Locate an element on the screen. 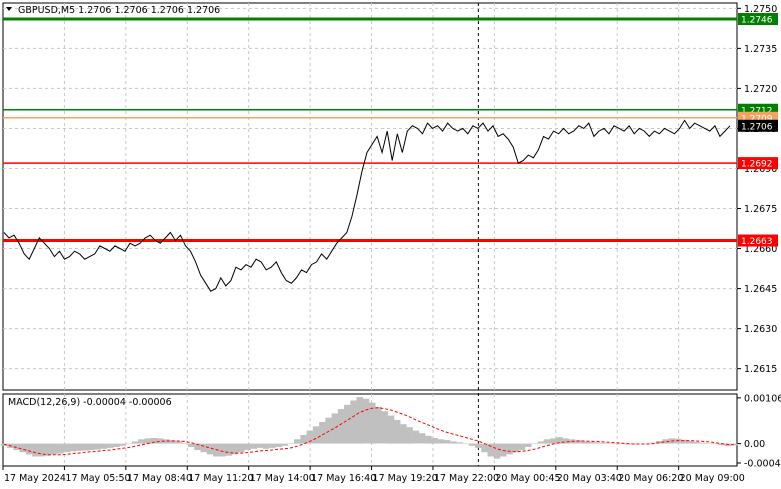  level-label: 1.2712 is located at coordinates (757, 111).